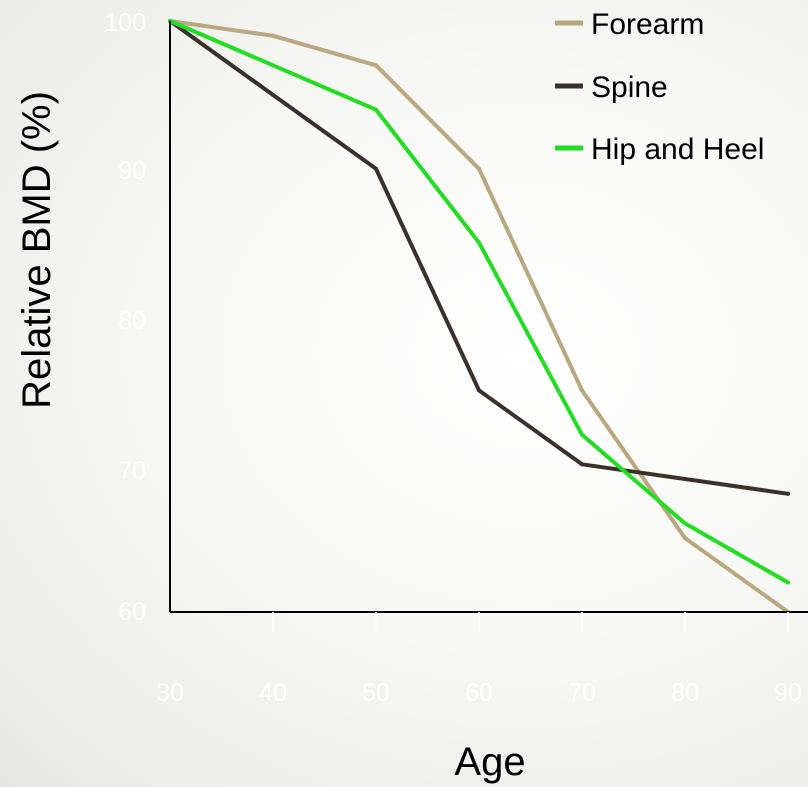 This screenshot has height=787, width=808. Describe the element at coordinates (37, 250) in the screenshot. I see `y-axis-title: Relative BMD (%)` at that location.